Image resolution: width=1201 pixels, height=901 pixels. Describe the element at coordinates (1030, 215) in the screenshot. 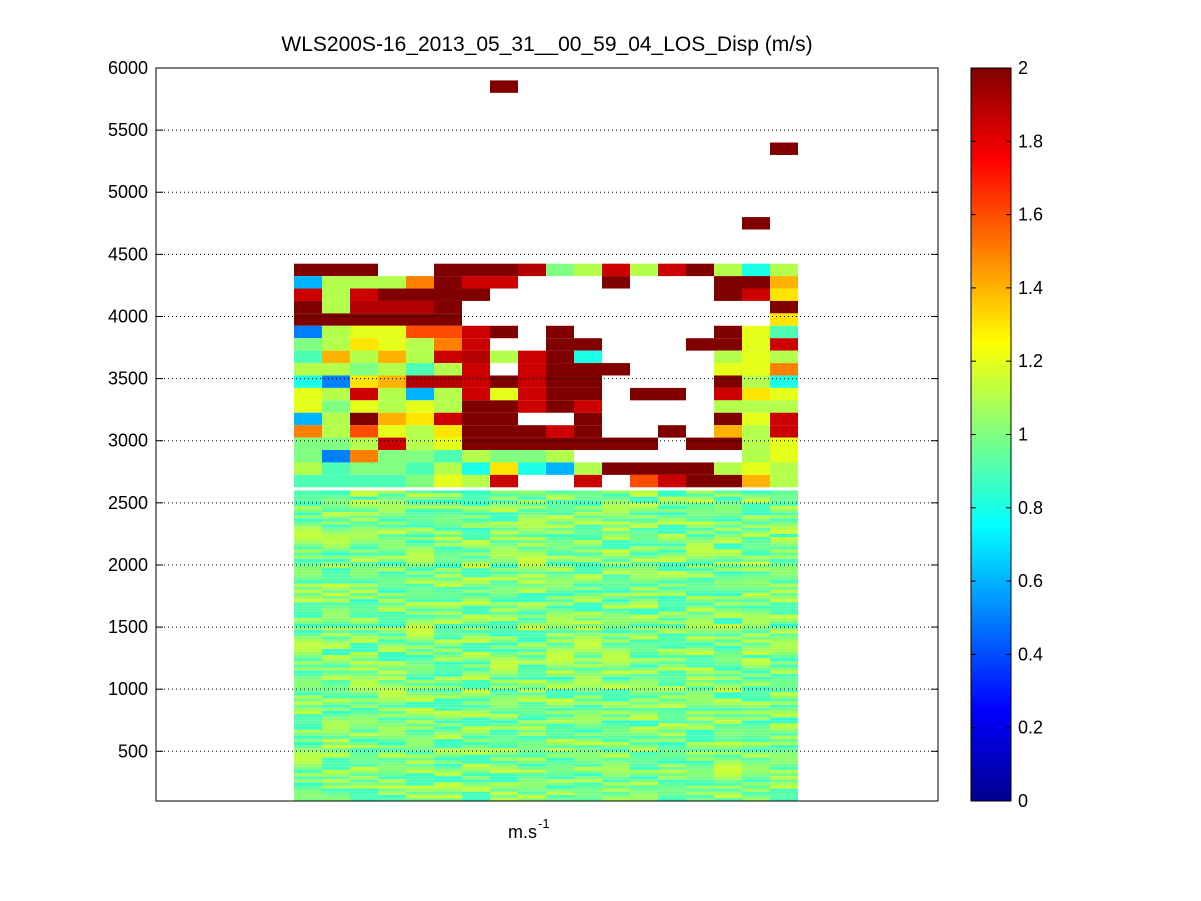

I see `colorbar-tick-label: 1.6` at that location.